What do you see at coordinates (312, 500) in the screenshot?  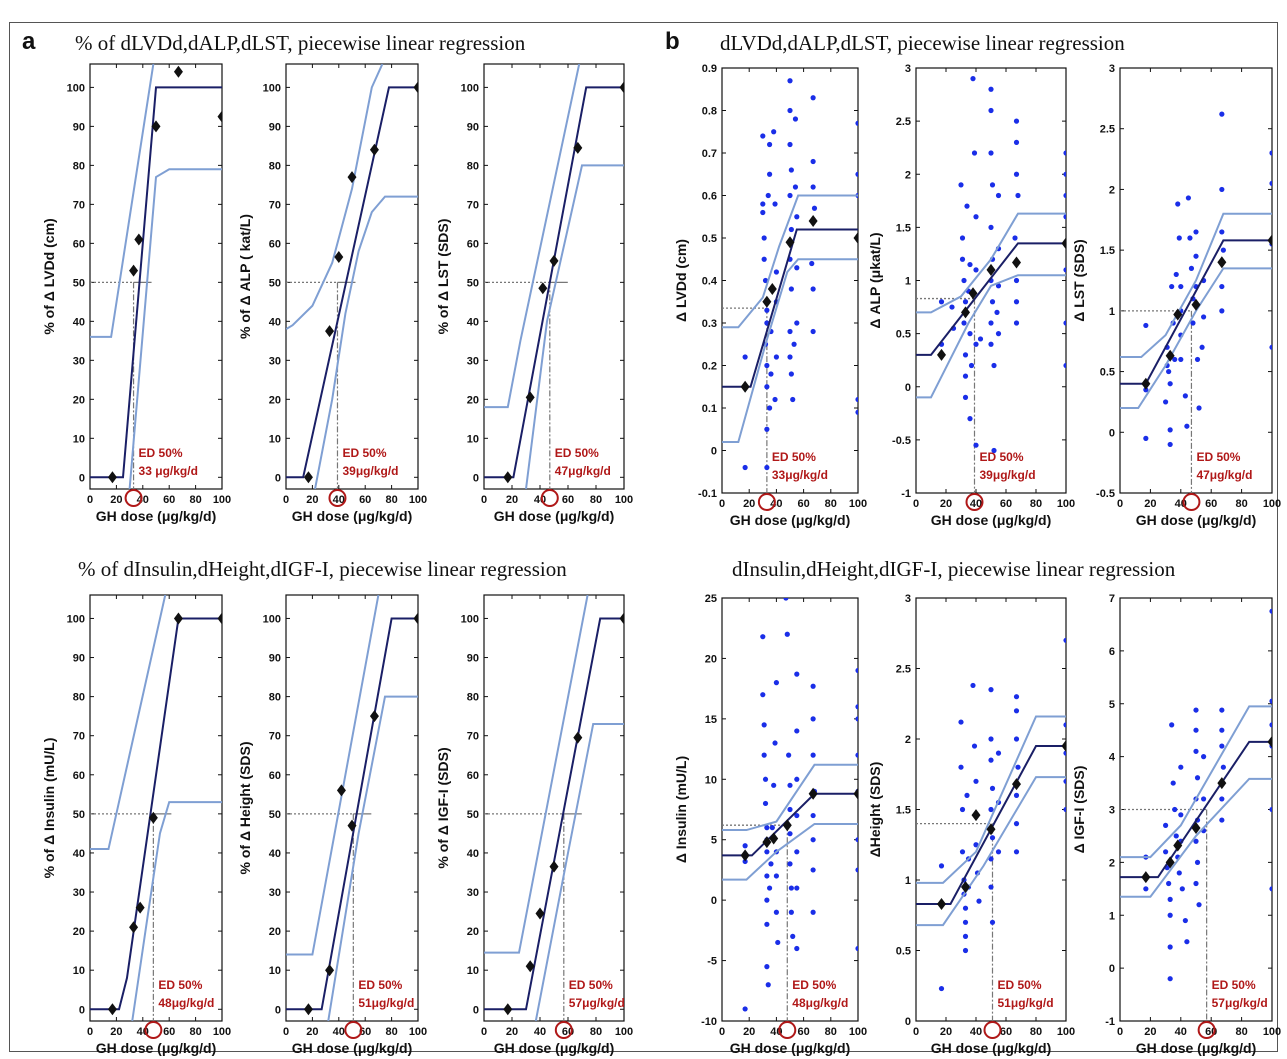 I see `x-tick-label: 20` at bounding box center [312, 500].